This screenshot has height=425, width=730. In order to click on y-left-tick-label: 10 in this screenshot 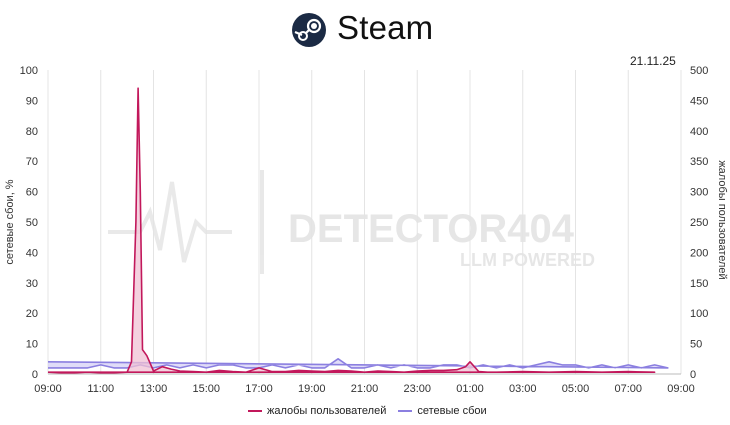, I will do `click(32, 345)`.